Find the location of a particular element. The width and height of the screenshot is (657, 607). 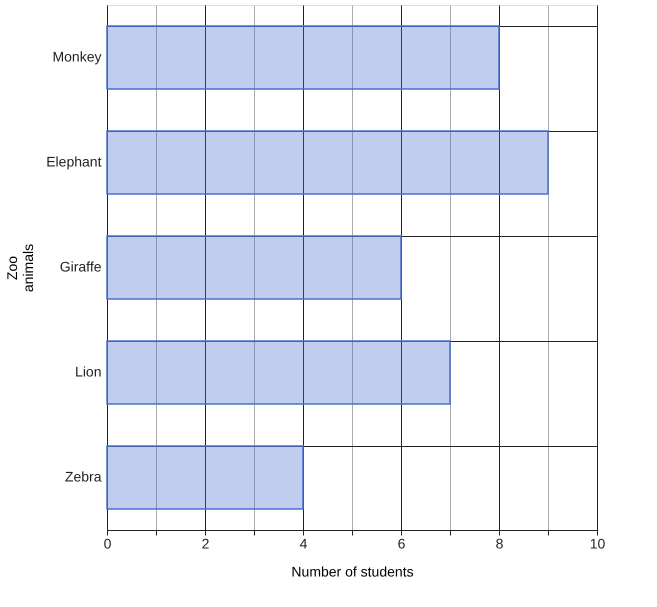

x-tick-label: 6 is located at coordinates (402, 544).